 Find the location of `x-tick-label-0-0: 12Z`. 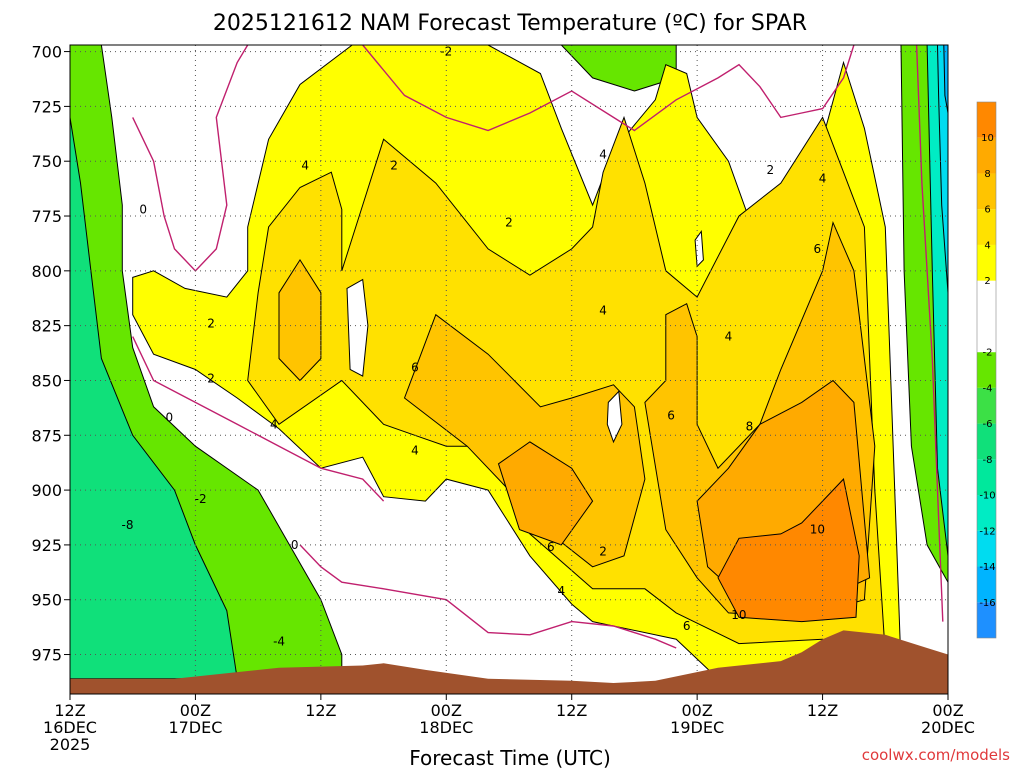

x-tick-label-0-0: 12Z is located at coordinates (69, 710).